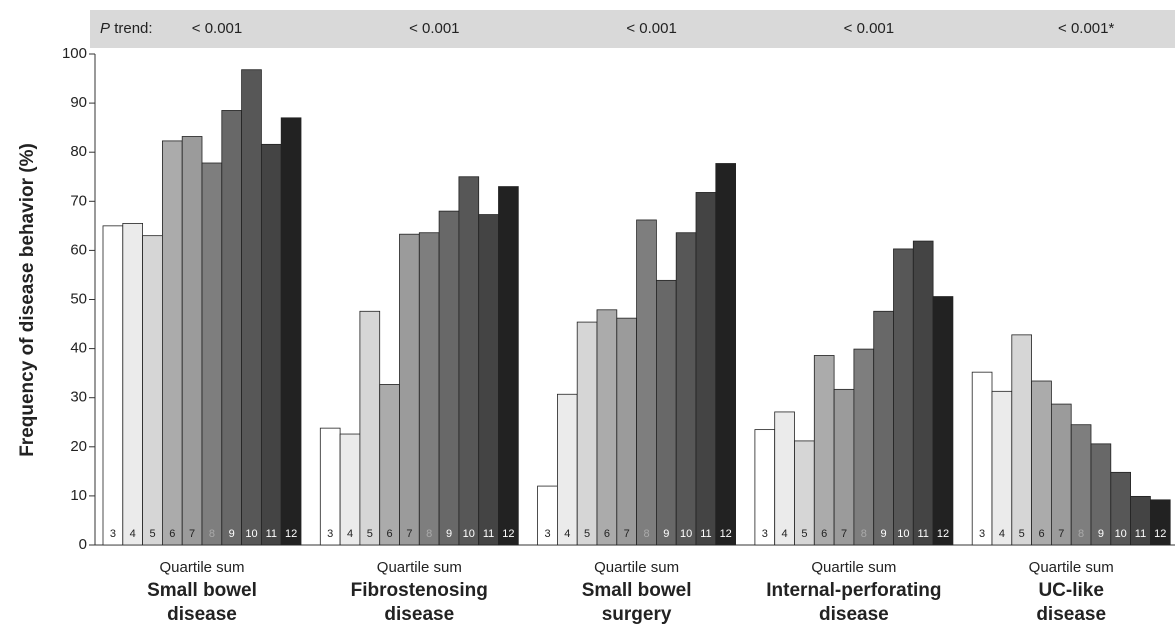 This screenshot has height=631, width=1175. I want to click on y-tick-label: 30, so click(78, 397).